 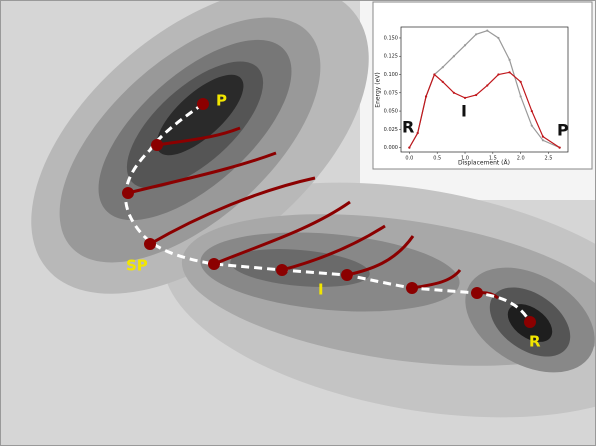 What do you see at coordinates (563, 130) in the screenshot?
I see `annotation: P` at bounding box center [563, 130].